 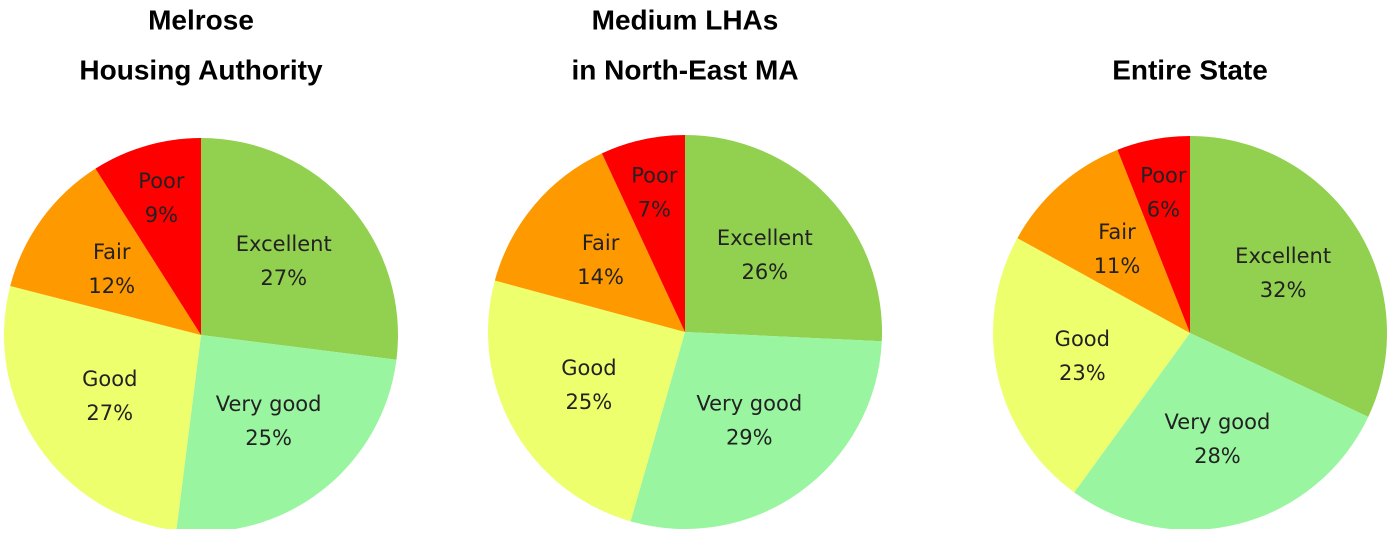 I want to click on slice-value-label: 12%, so click(x=111, y=286).